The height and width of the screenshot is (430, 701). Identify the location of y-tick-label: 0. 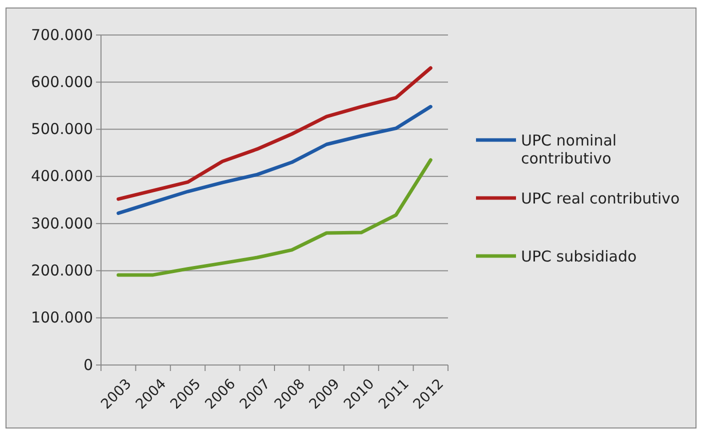
(88, 365).